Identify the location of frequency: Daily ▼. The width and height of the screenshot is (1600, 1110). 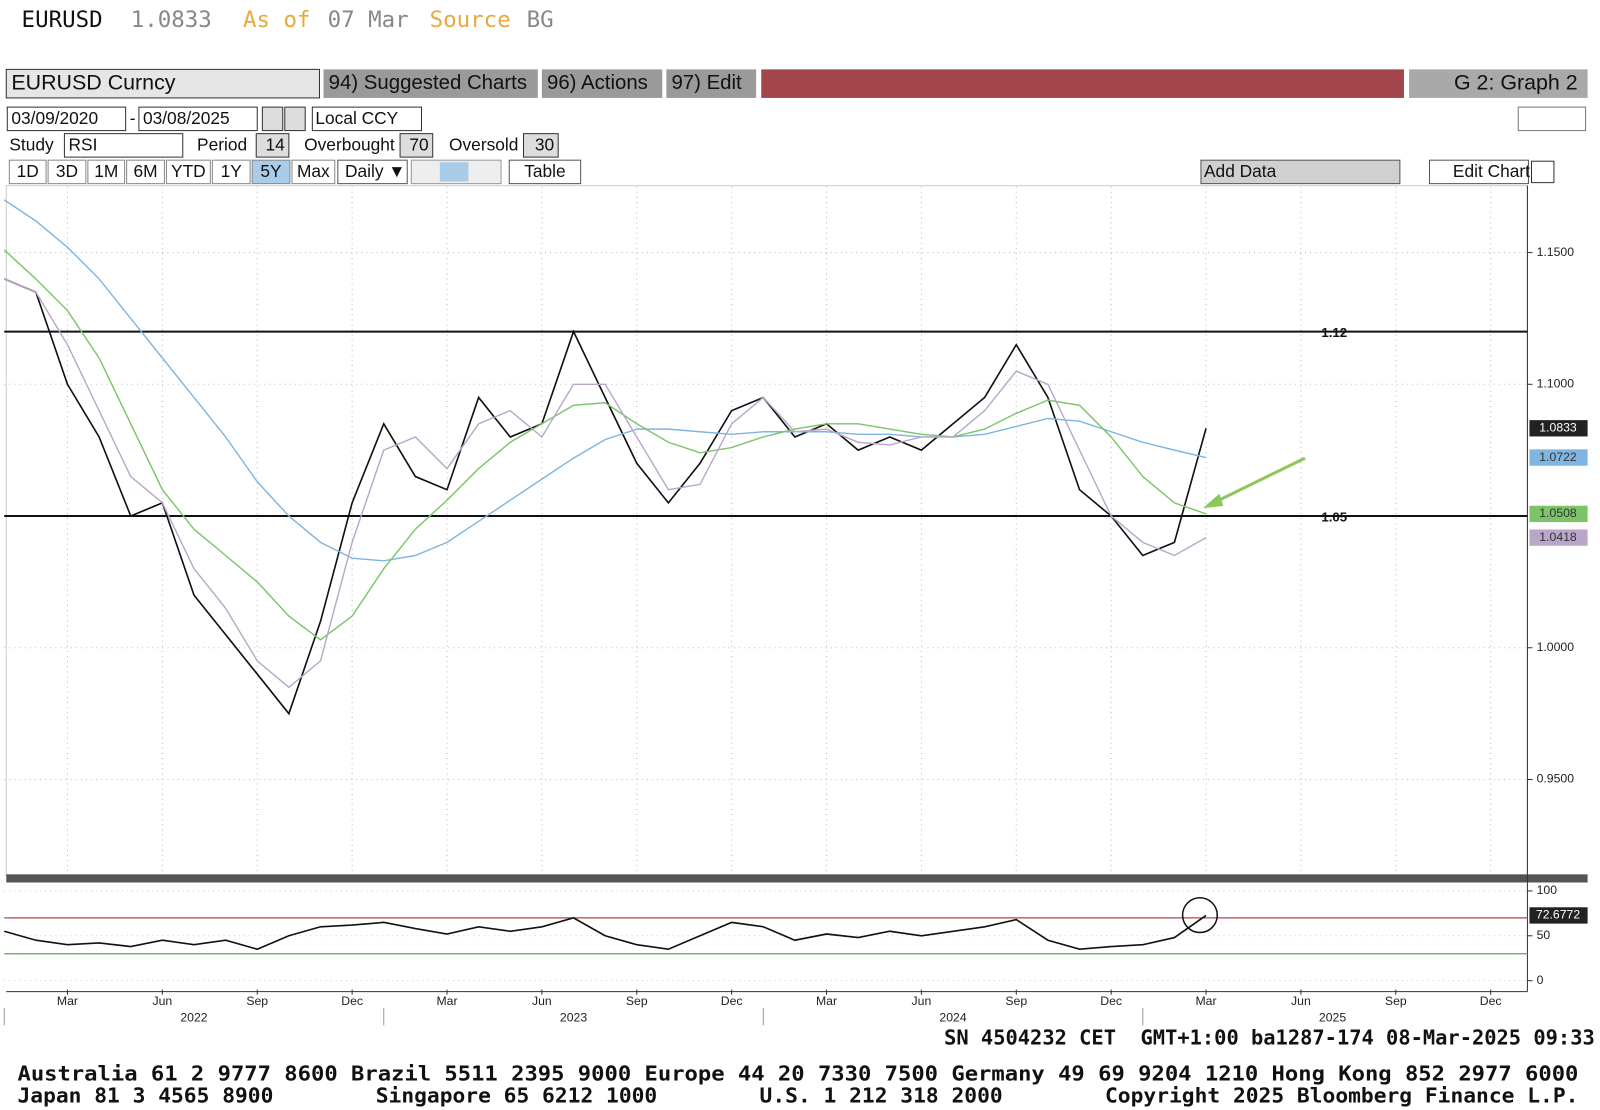
(375, 171).